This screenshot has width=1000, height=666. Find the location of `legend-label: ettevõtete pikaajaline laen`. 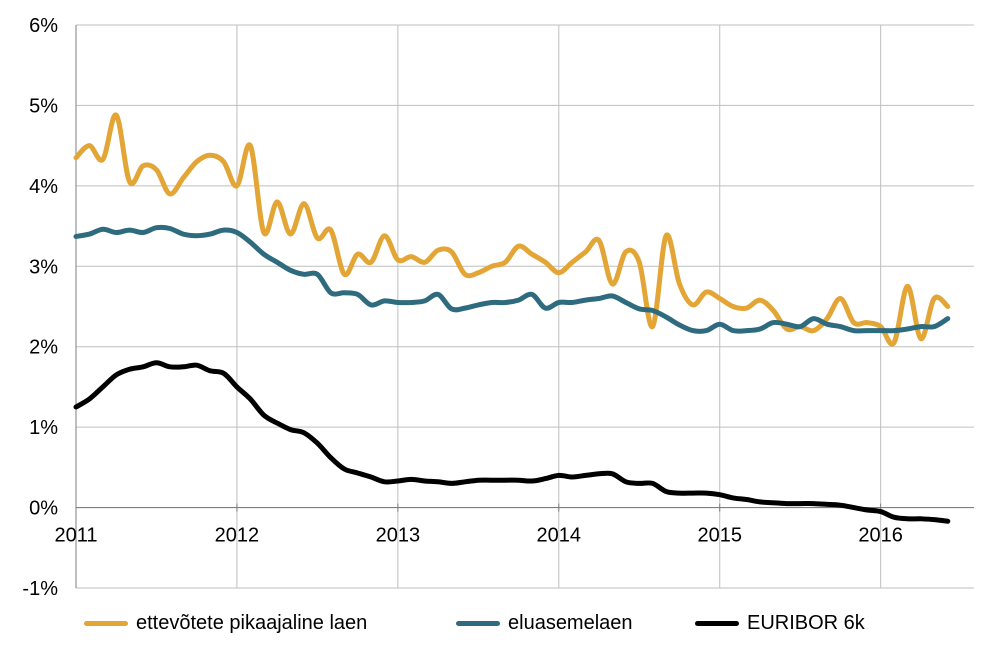

legend-label: ettevõtete pikaajaline laen is located at coordinates (252, 623).